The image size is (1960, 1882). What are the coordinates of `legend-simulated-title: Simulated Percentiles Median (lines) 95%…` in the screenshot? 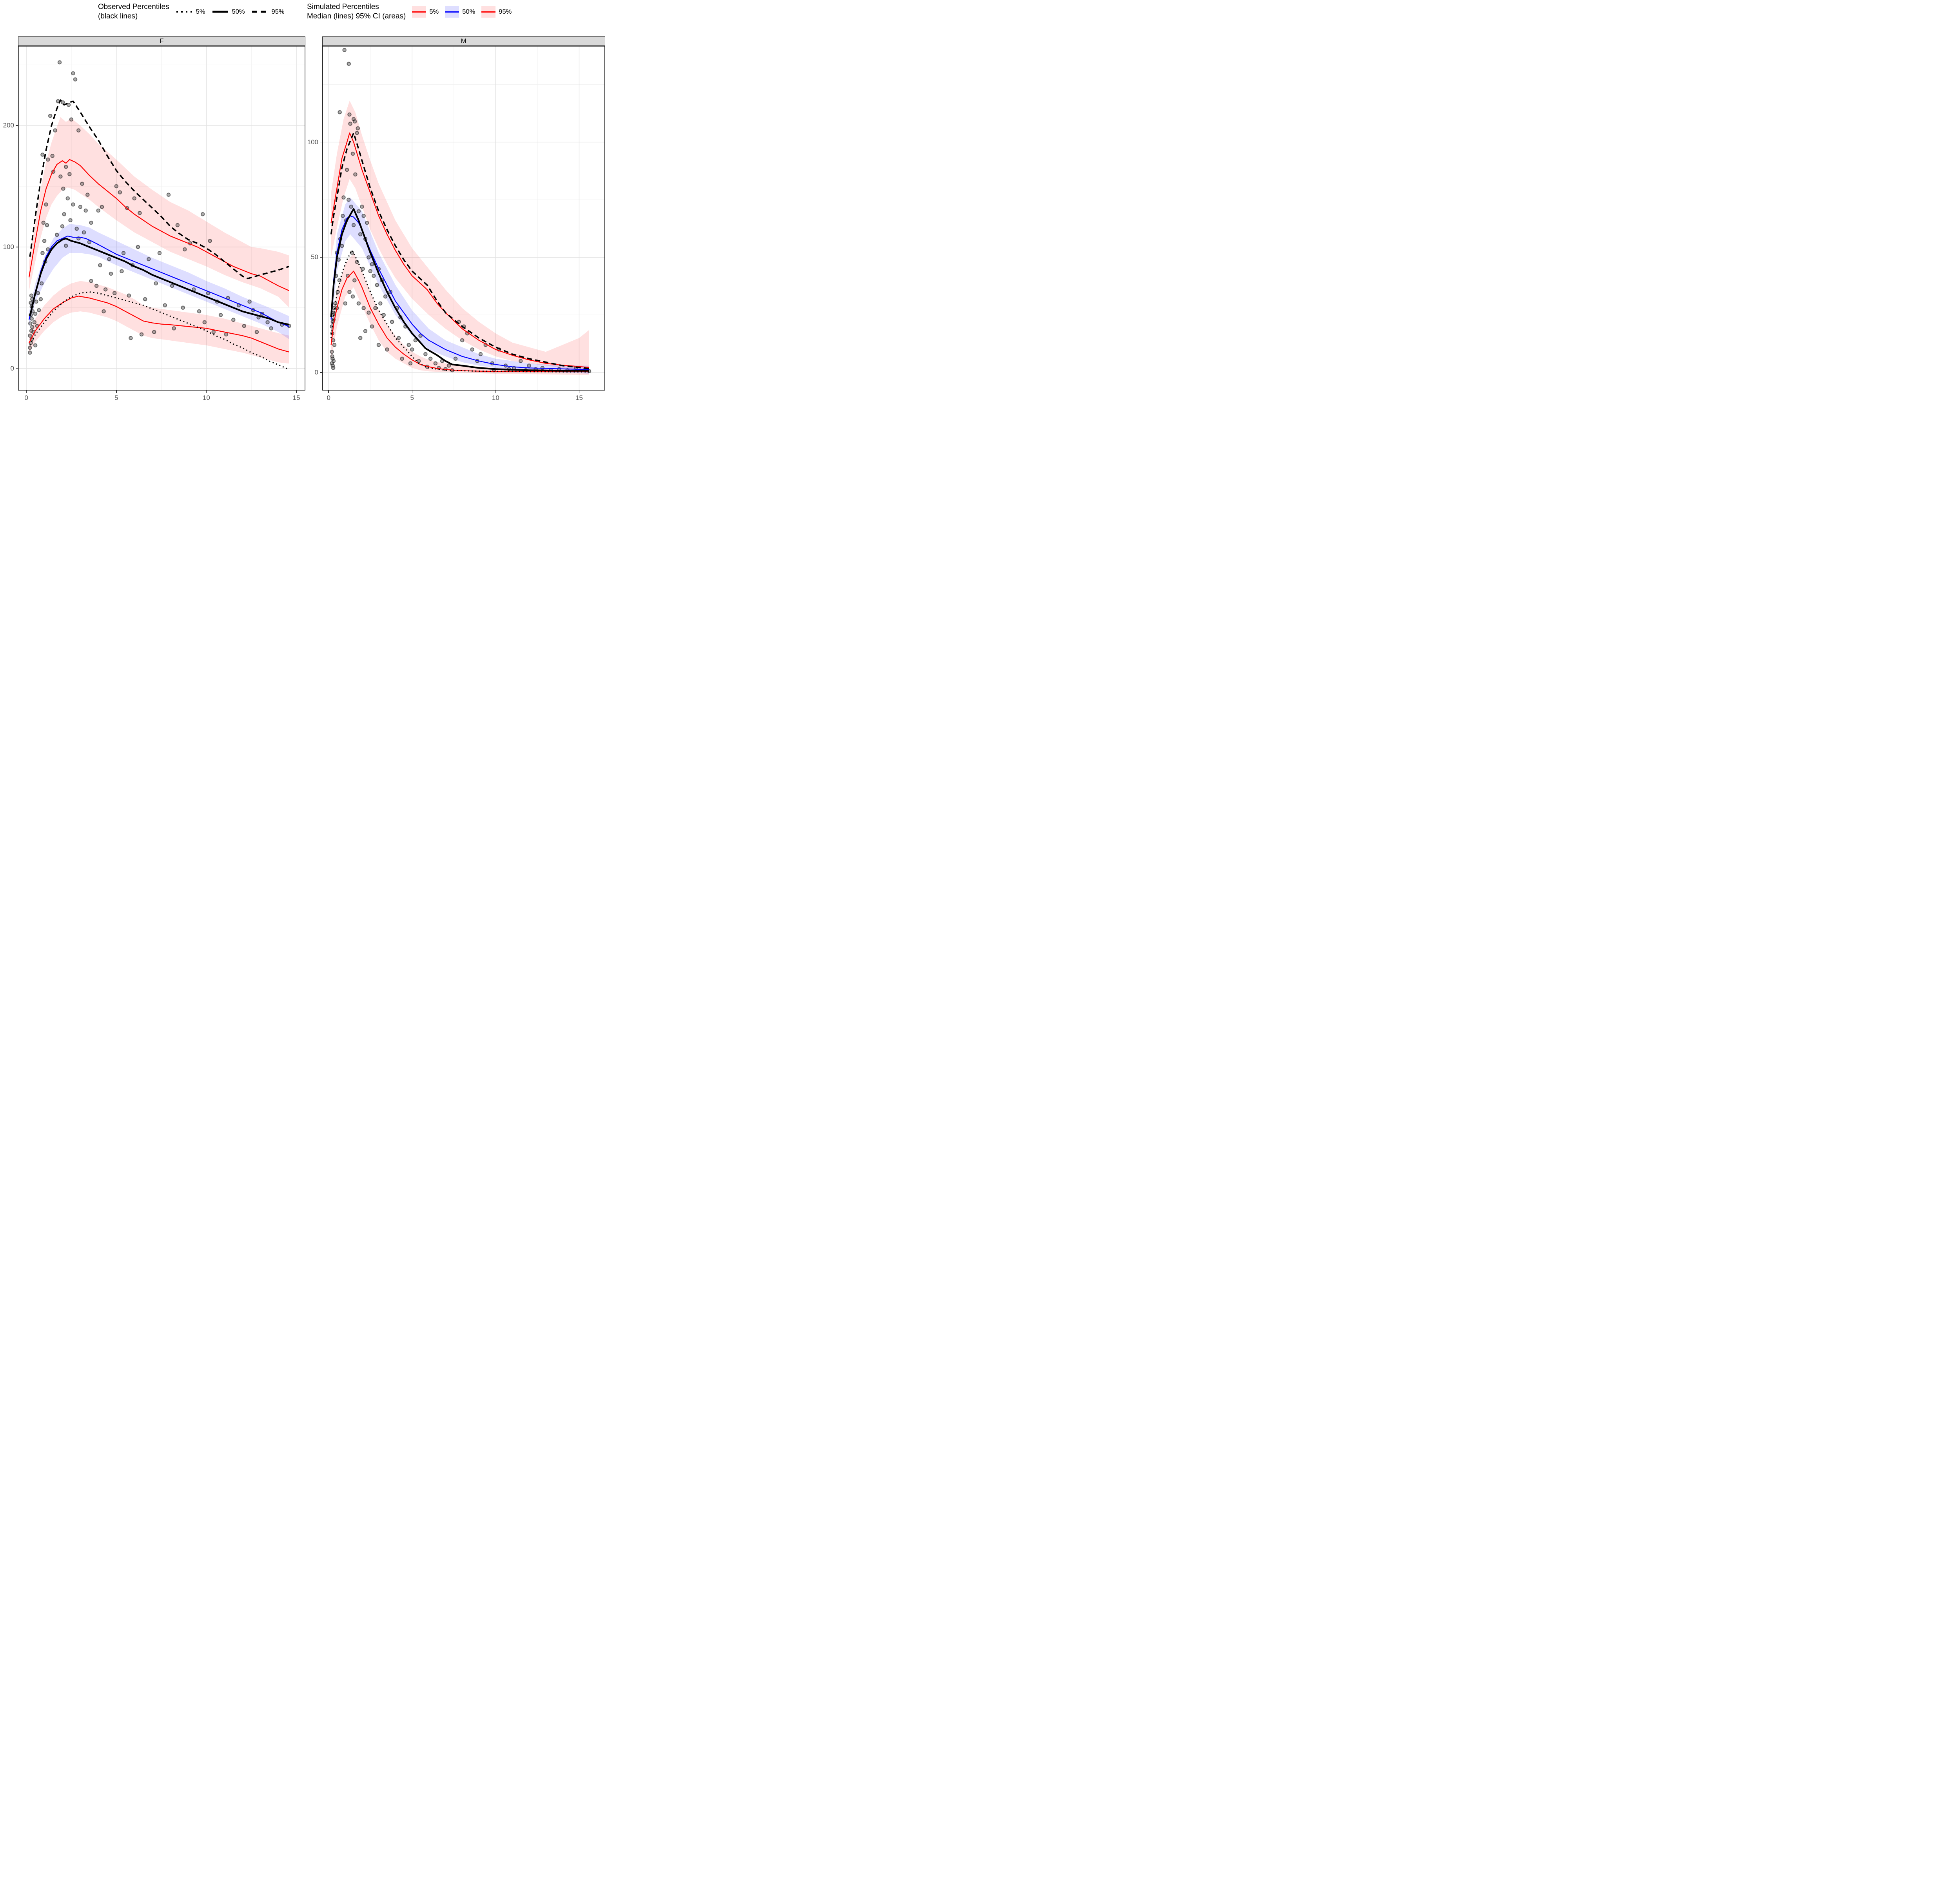 It's located at (356, 11).